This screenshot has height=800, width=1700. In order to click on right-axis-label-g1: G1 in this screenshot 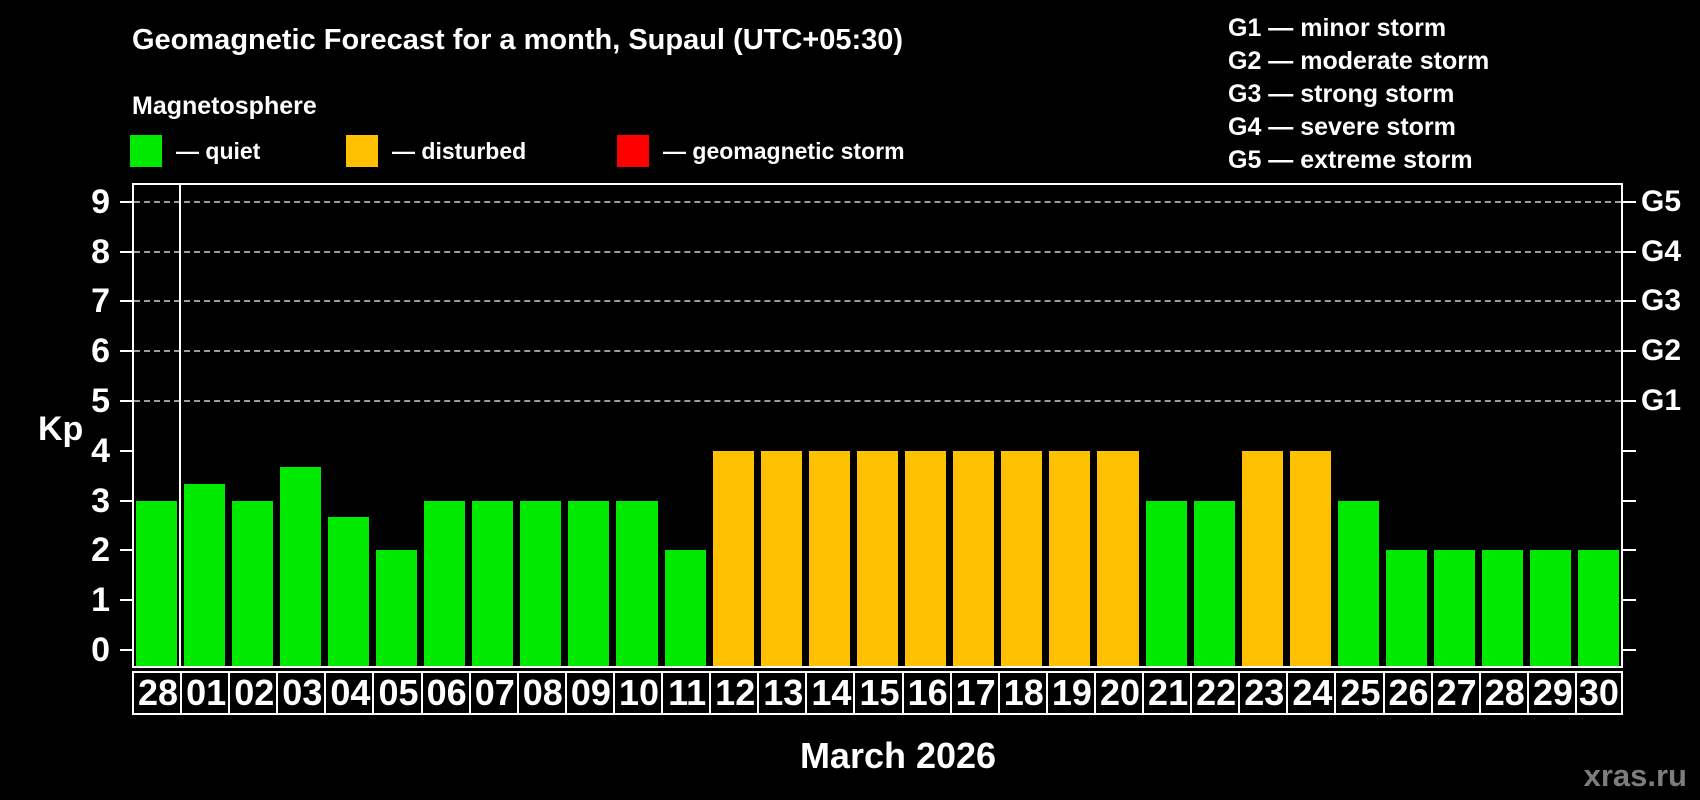, I will do `click(1661, 400)`.